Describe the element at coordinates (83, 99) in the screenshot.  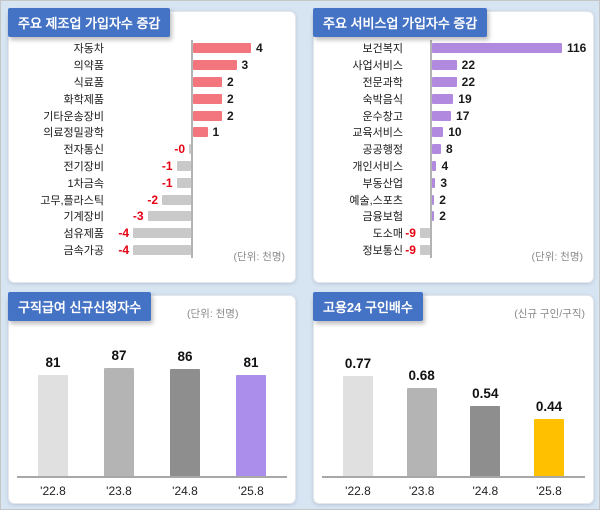
I see `category-label: 화학제품` at that location.